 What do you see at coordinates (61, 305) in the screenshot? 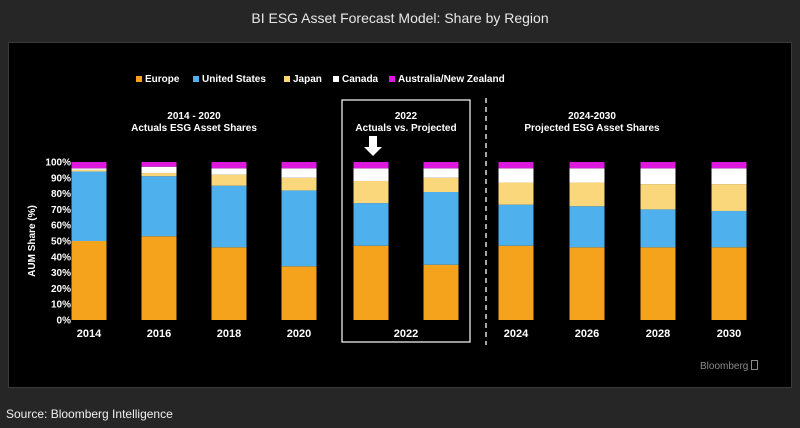
I see `y-tick-label: 10%` at bounding box center [61, 305].